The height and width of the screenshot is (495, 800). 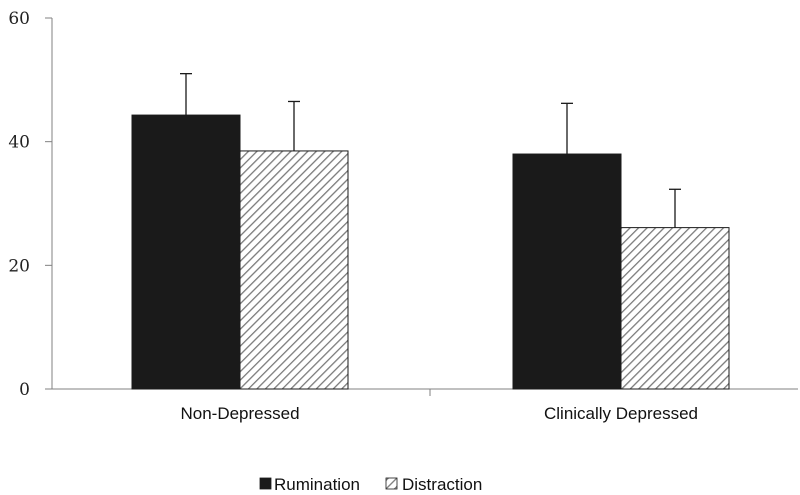 I want to click on category-label: Non-Depressed, so click(x=239, y=413).